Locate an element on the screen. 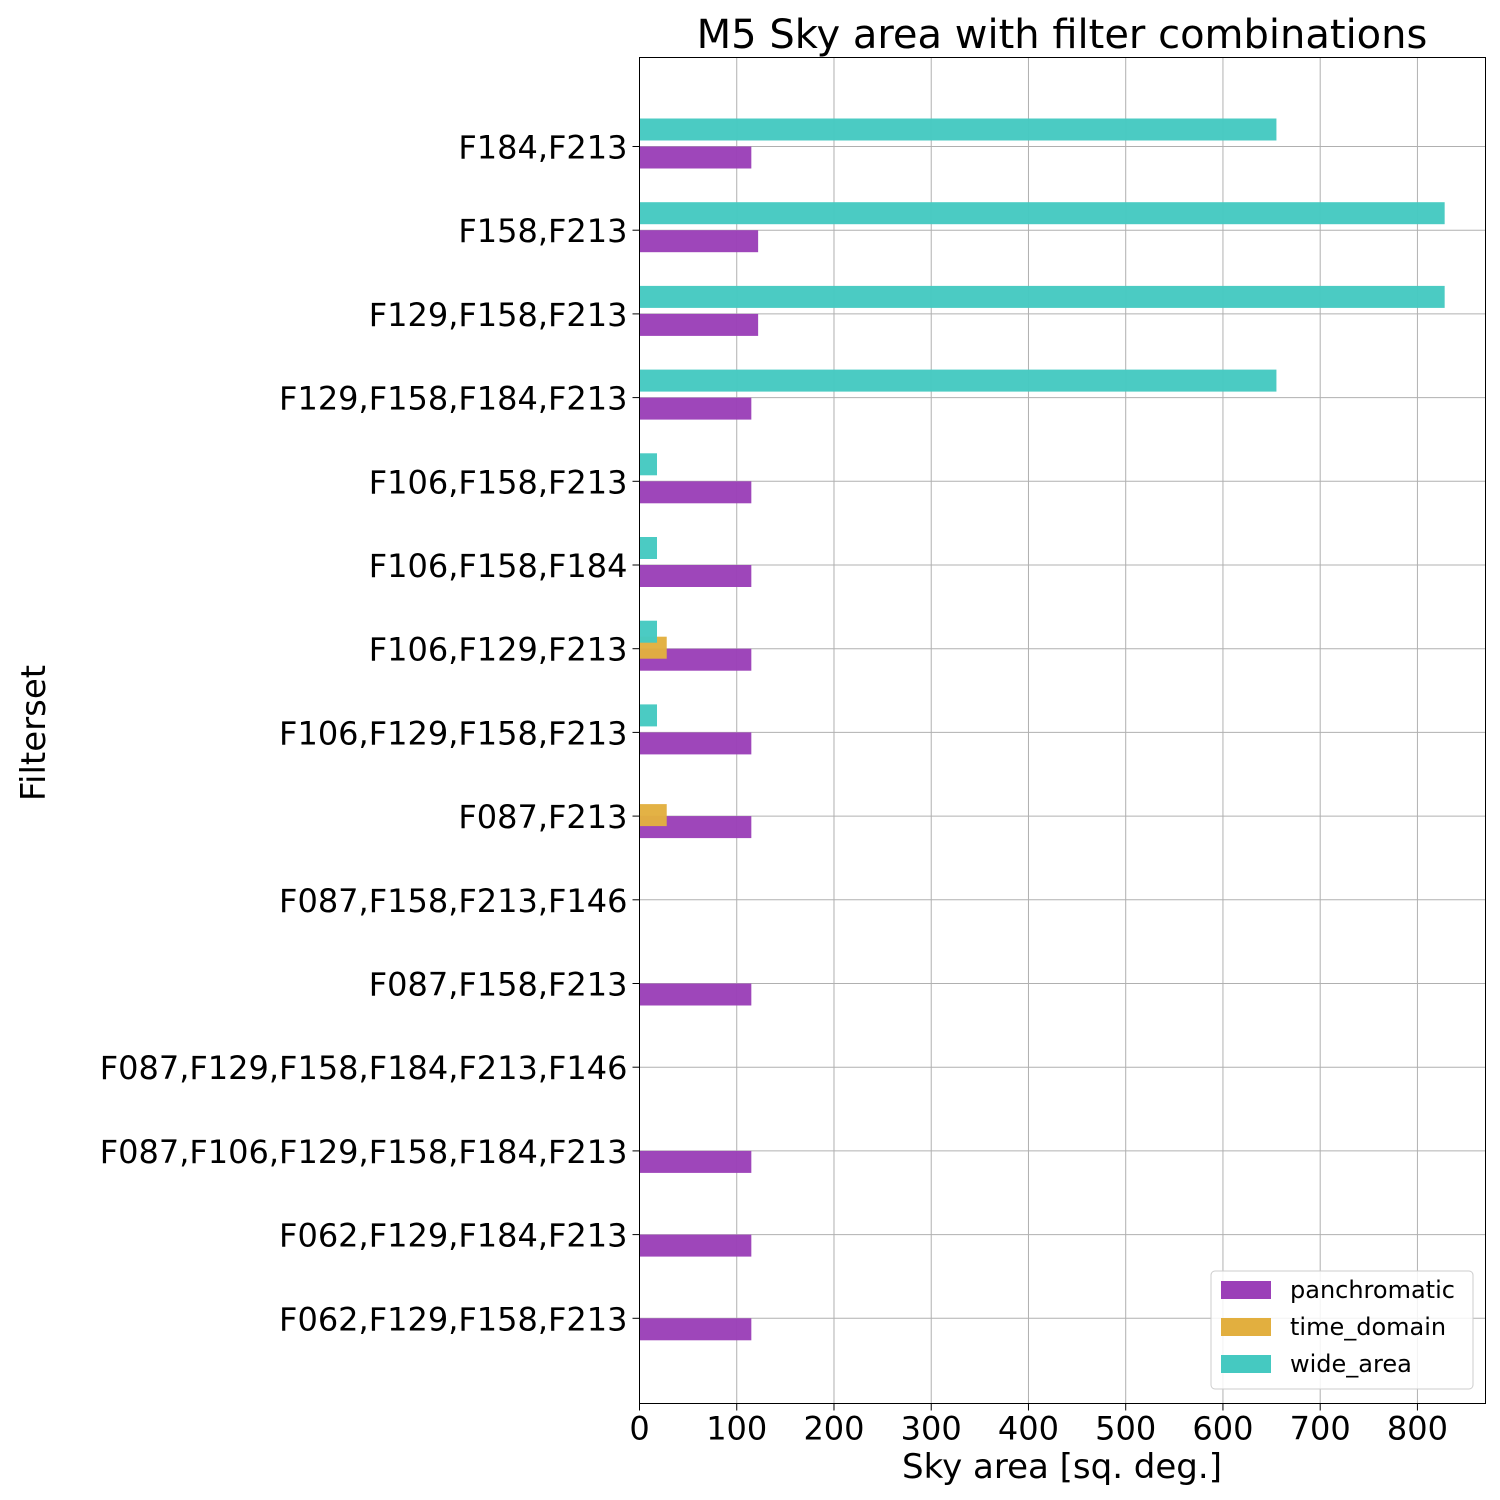  y-tick-label: F184,F213 is located at coordinates (542, 148).